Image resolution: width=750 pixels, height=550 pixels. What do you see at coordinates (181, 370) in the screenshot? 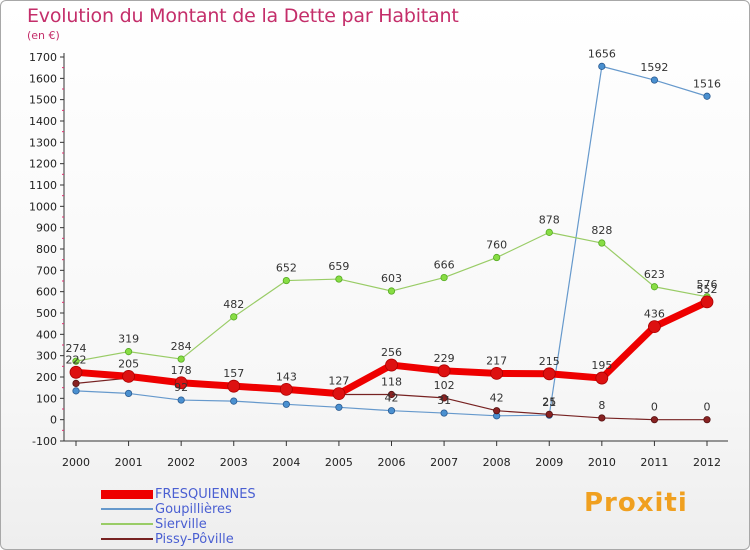
I see `data-label: 178` at bounding box center [181, 370].